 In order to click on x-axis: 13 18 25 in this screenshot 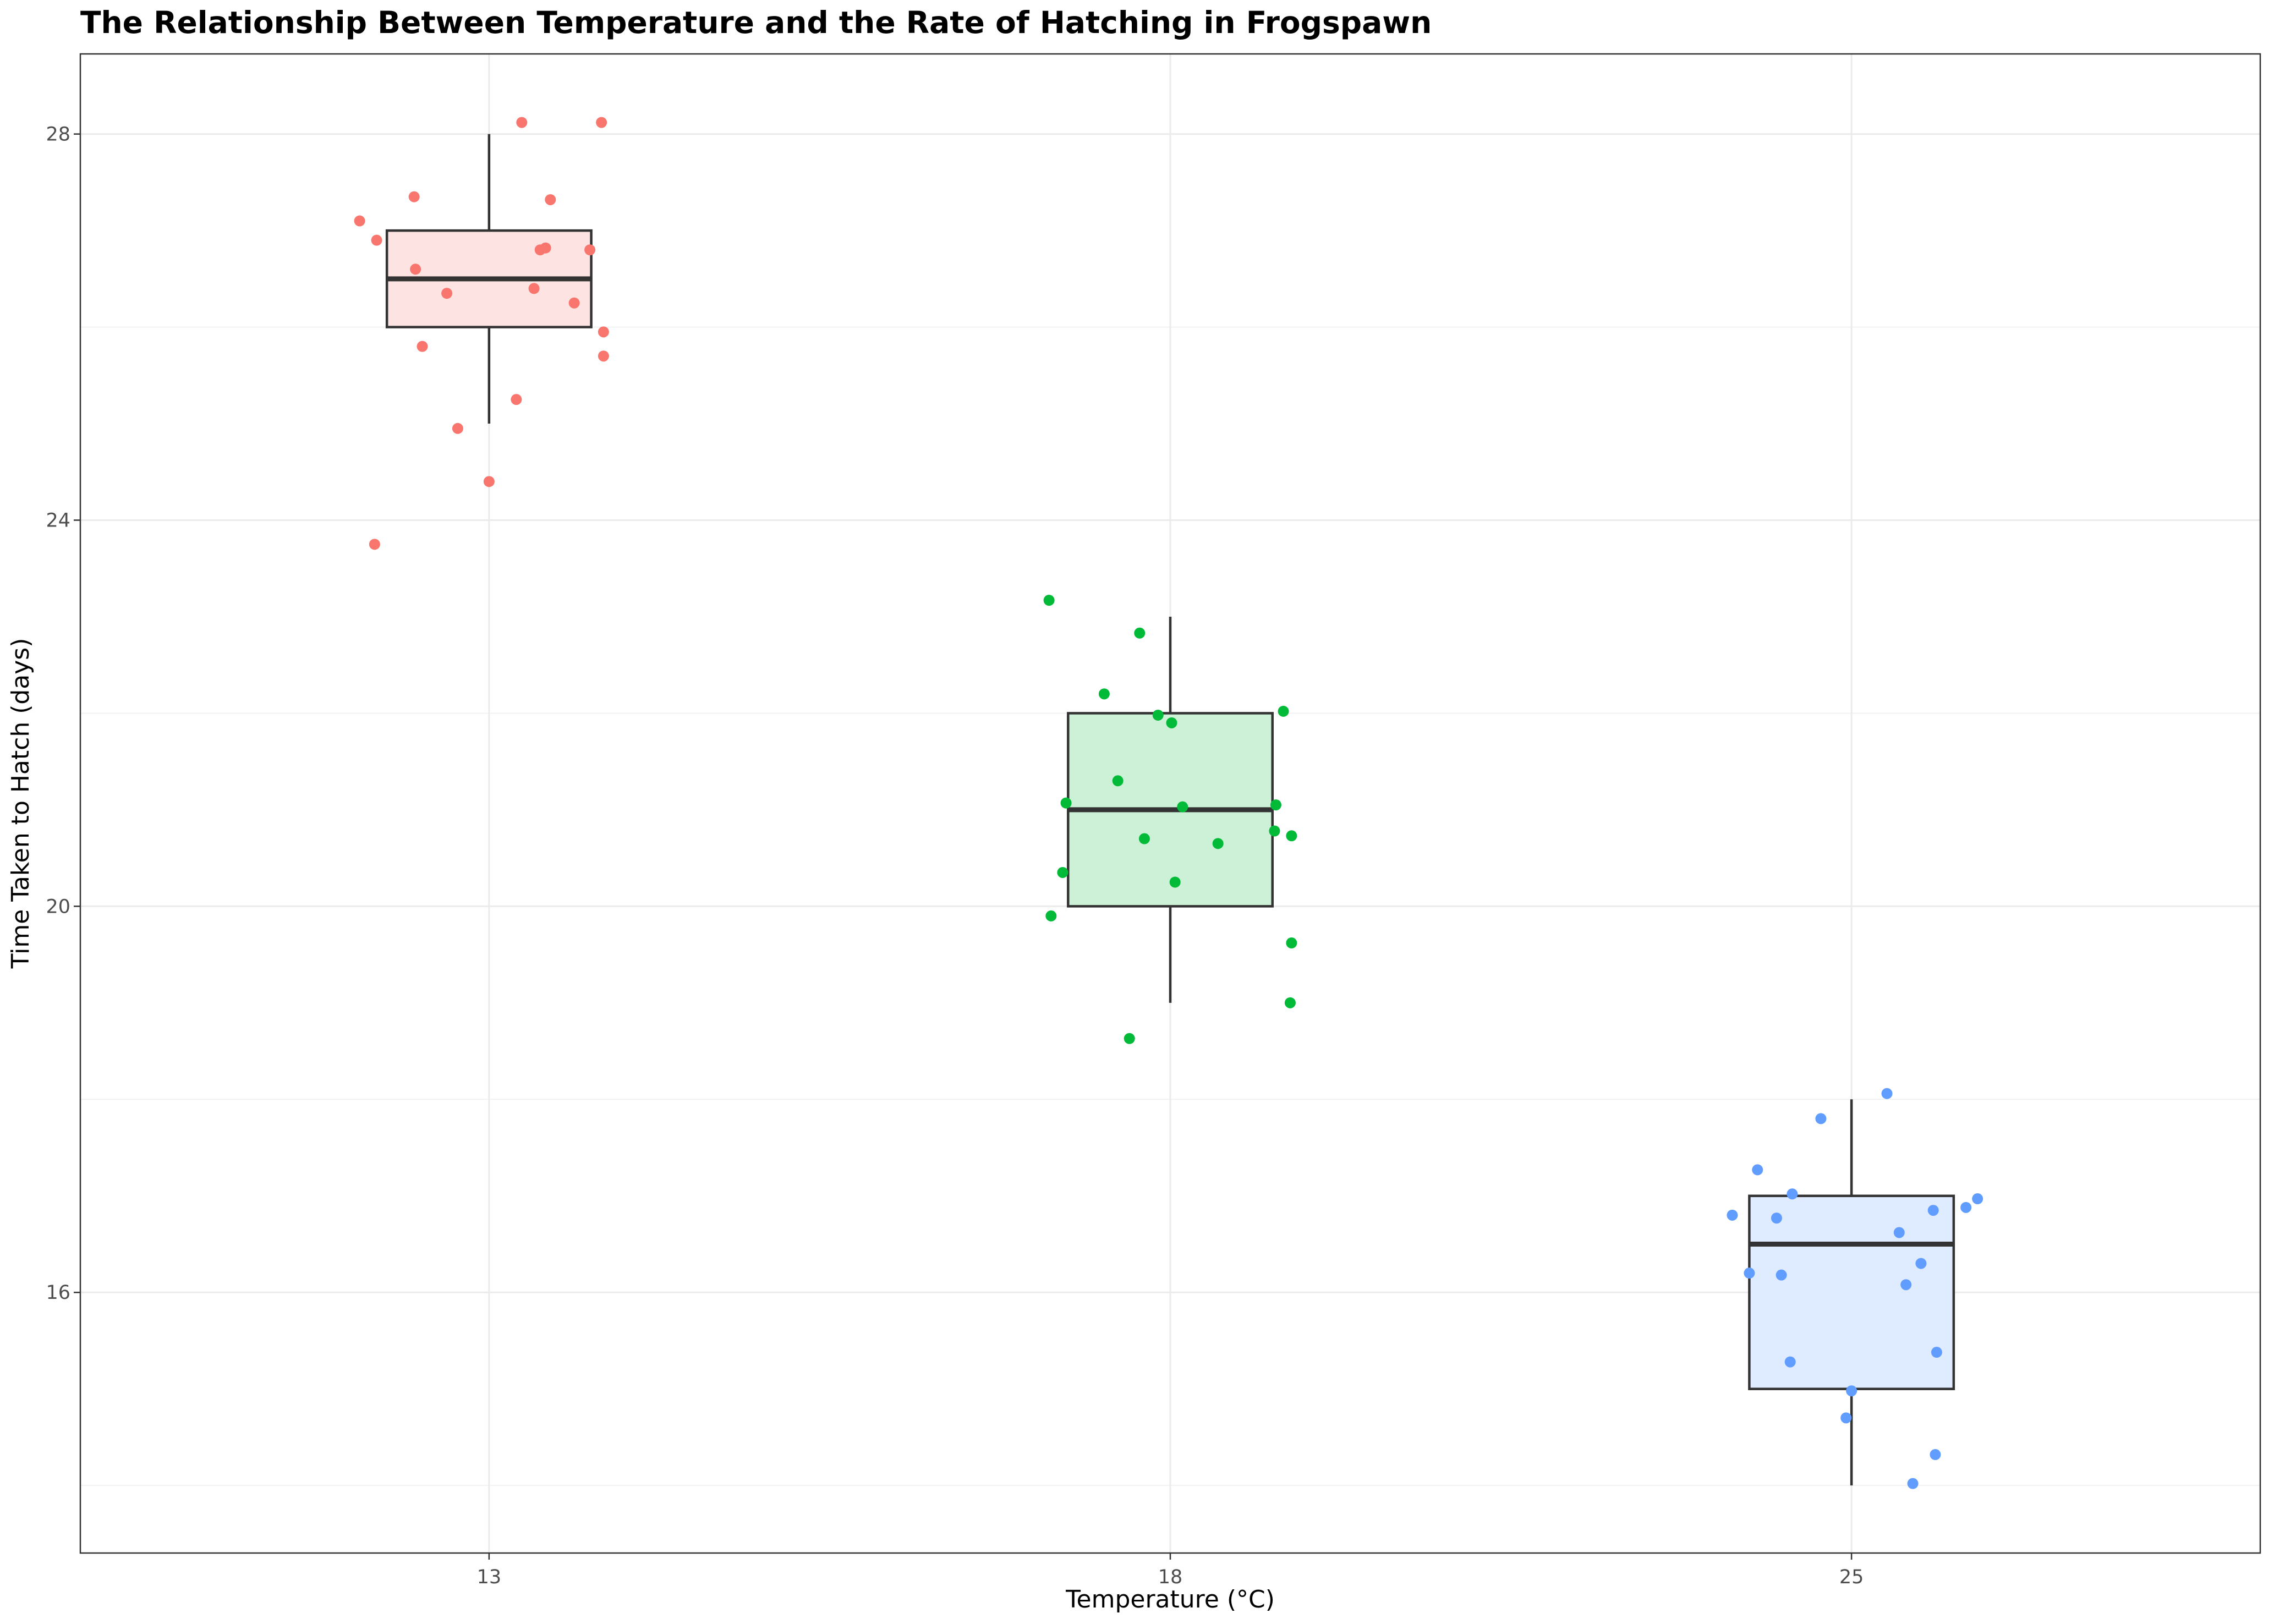, I will do `click(1170, 1570)`.